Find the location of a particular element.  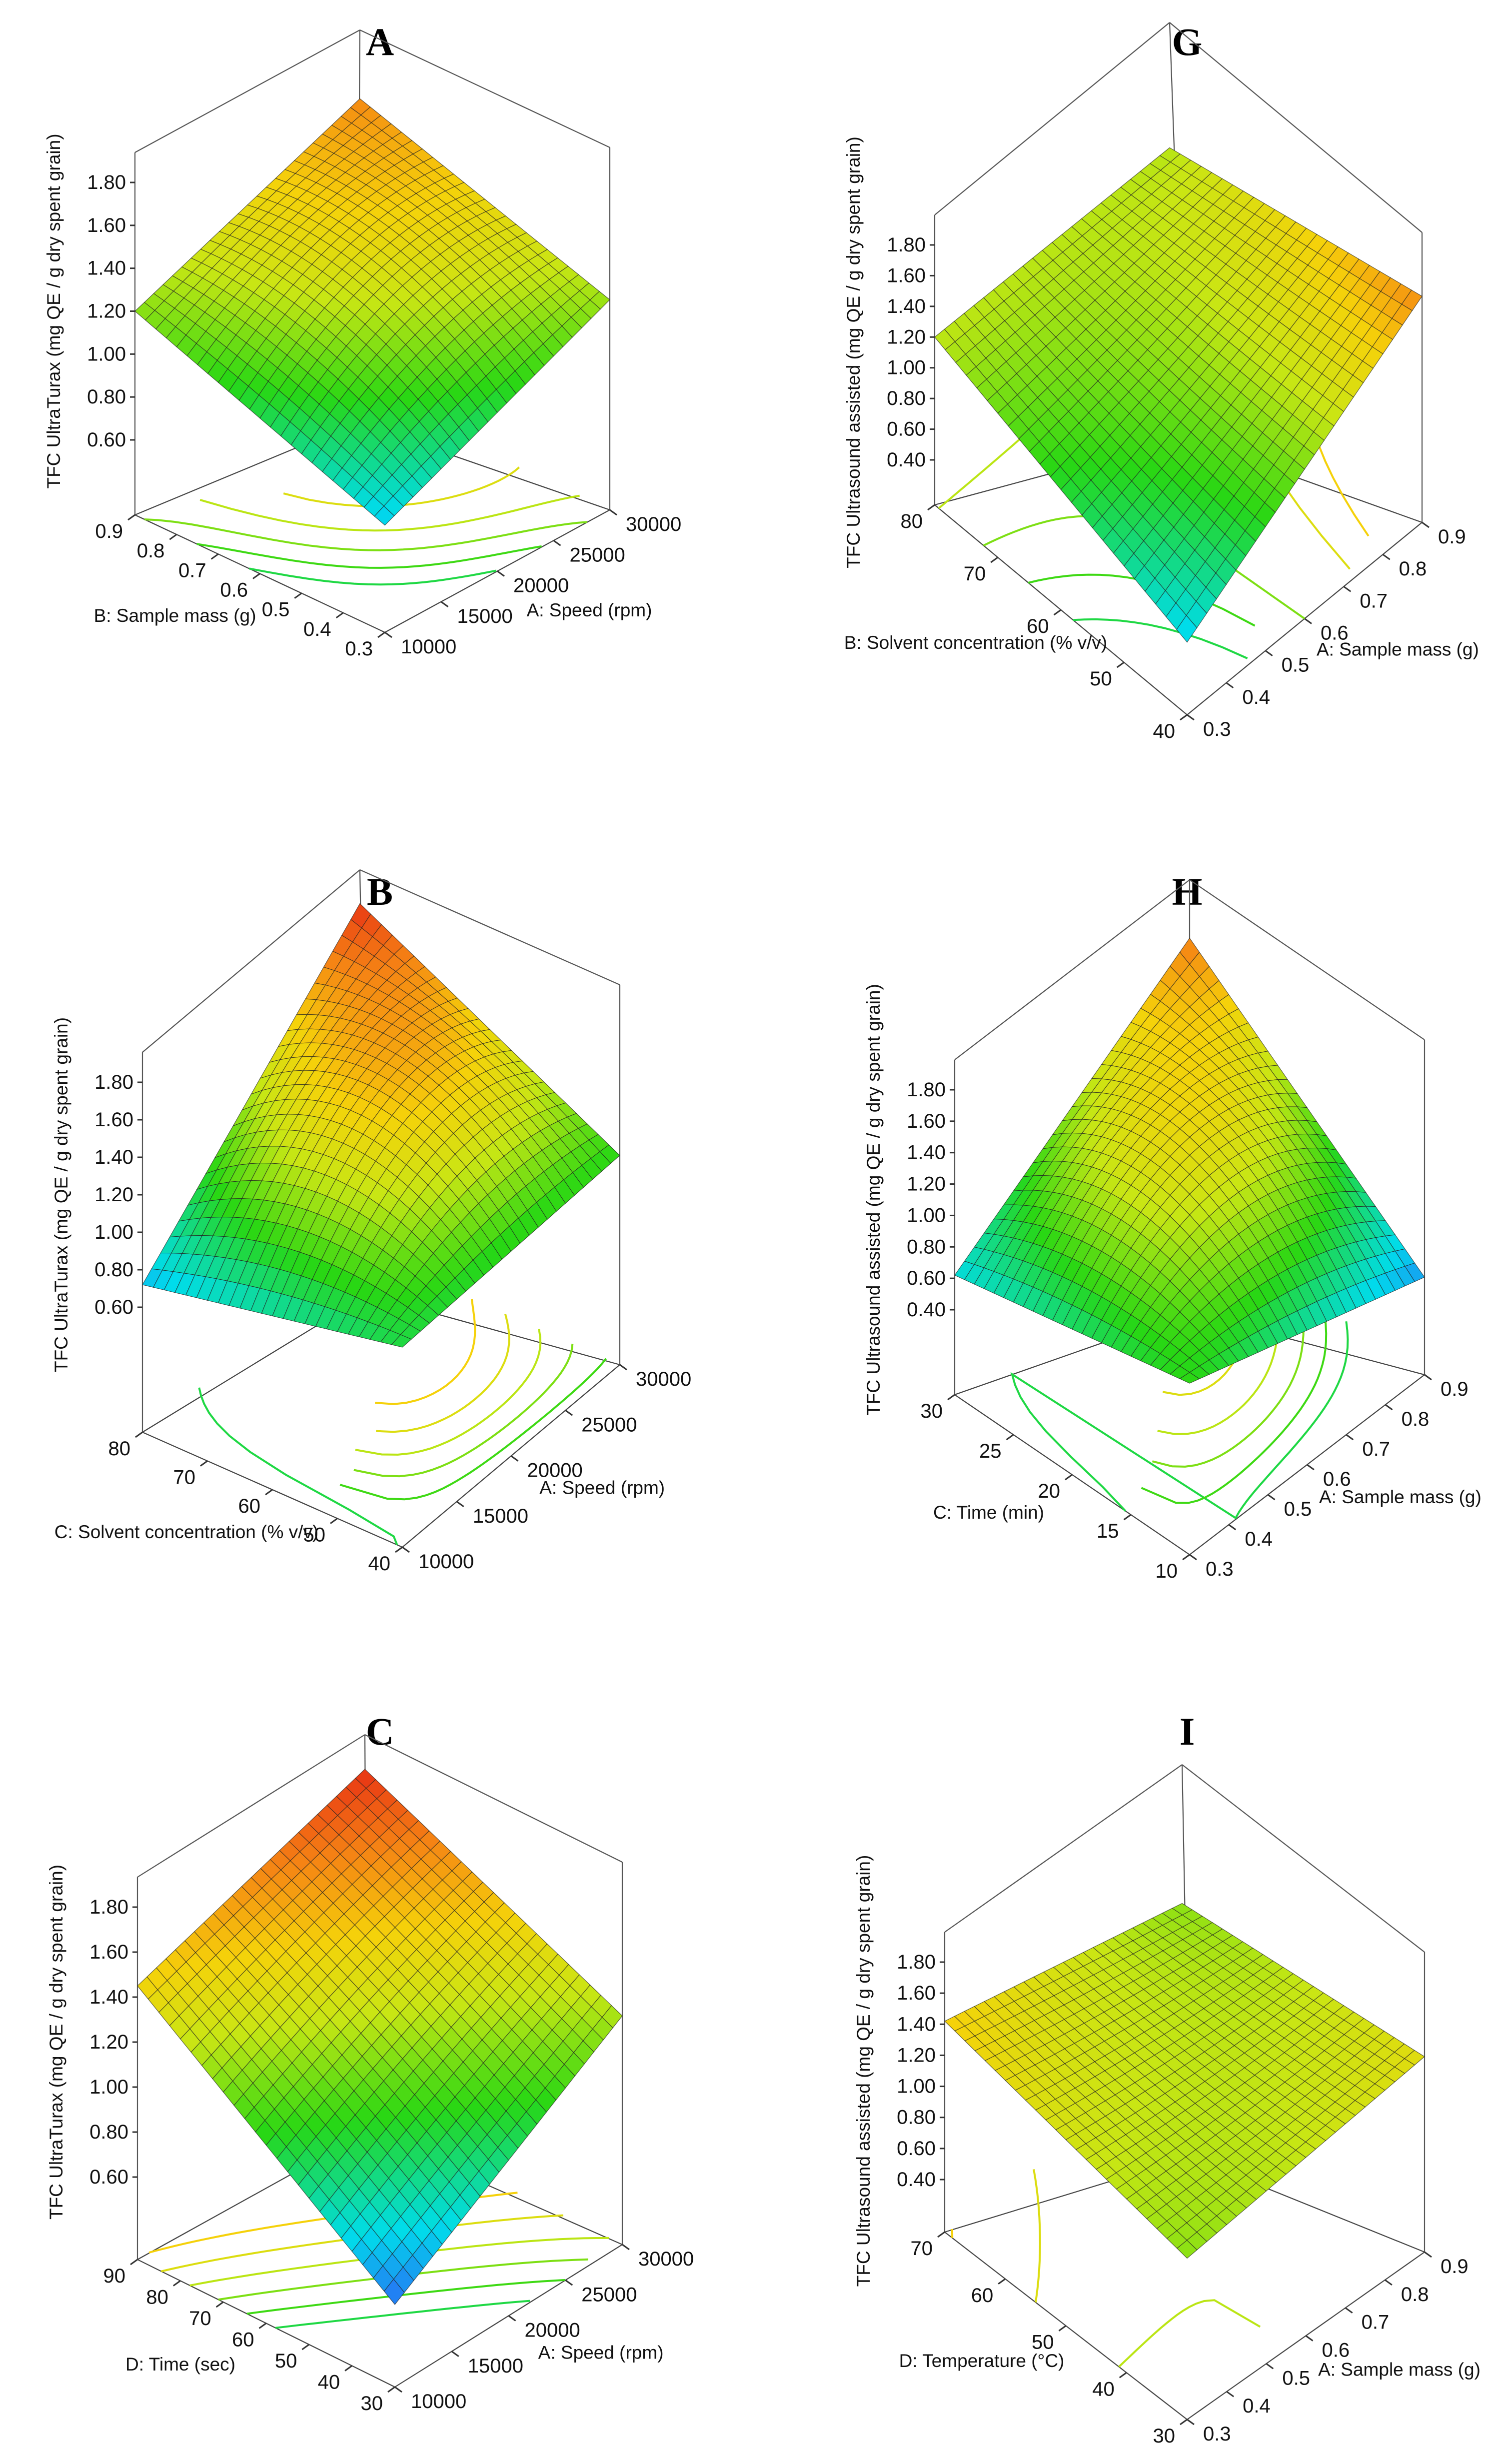

left-axis-tick-label: 70 is located at coordinates (185, 1478).